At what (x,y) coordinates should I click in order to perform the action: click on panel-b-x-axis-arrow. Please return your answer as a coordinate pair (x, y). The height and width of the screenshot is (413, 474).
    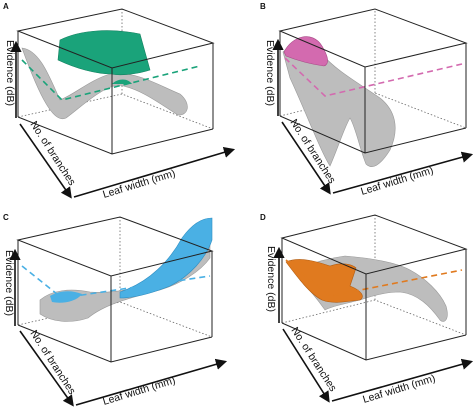
    Looking at the image, I should click on (403, 172).